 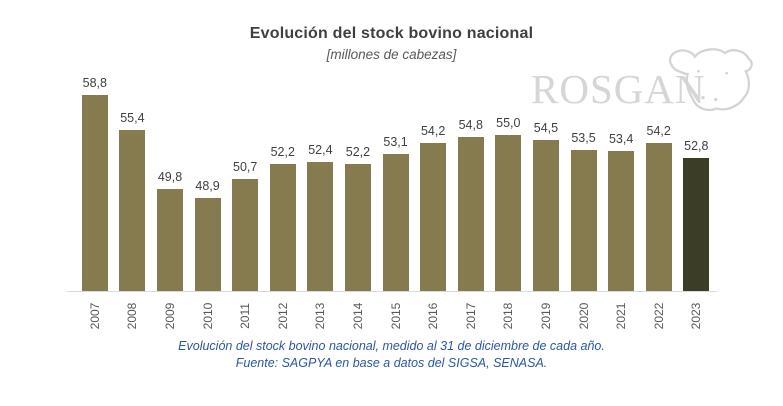 I want to click on bar-column: 54,8, so click(x=471, y=204).